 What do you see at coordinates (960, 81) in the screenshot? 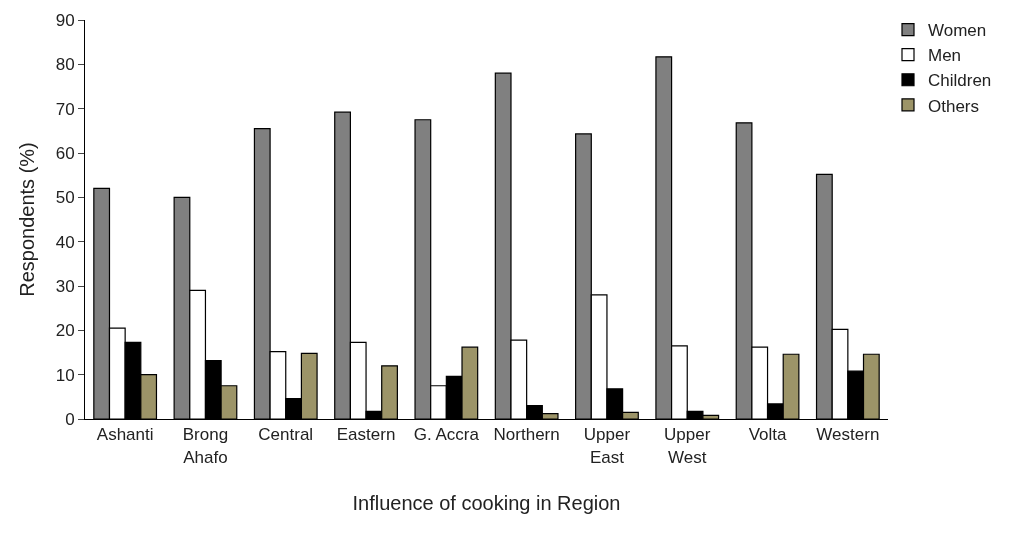
I see `legend-label: Children` at bounding box center [960, 81].